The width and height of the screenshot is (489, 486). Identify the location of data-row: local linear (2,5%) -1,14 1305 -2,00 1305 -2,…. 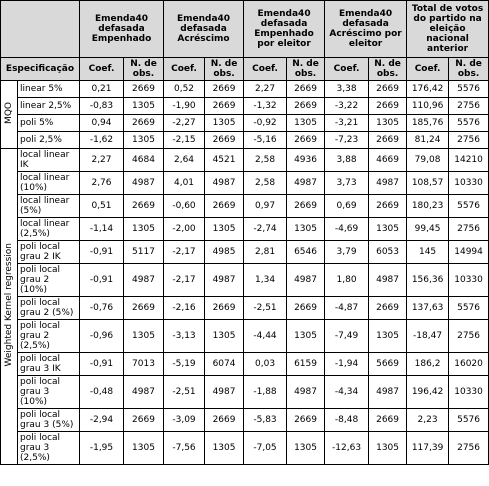
(245, 229).